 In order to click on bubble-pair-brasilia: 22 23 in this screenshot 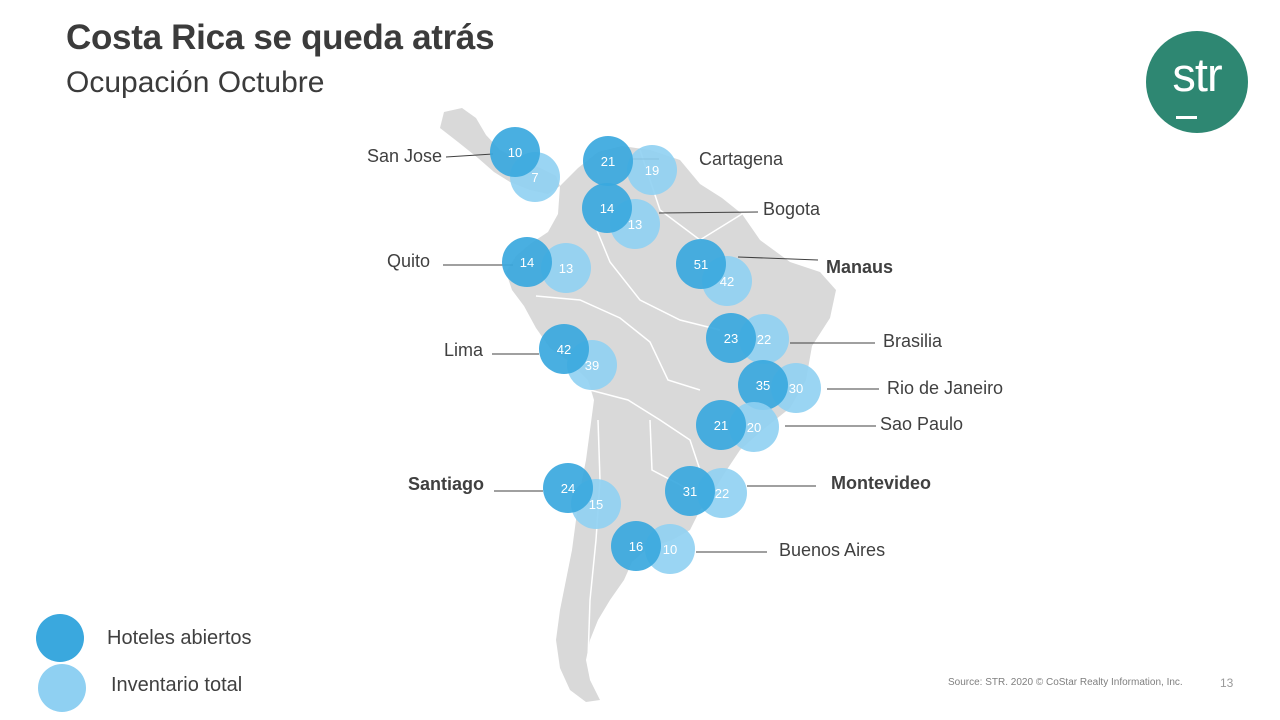, I will do `click(747, 338)`.